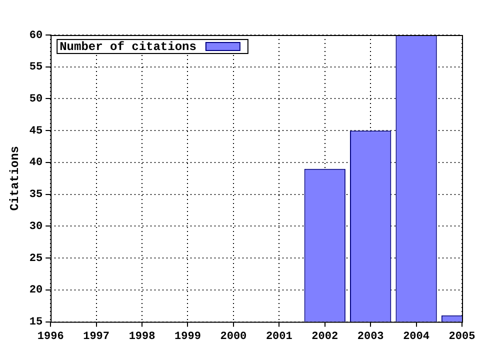  I want to click on x-tick-label: 1996, so click(50, 337).